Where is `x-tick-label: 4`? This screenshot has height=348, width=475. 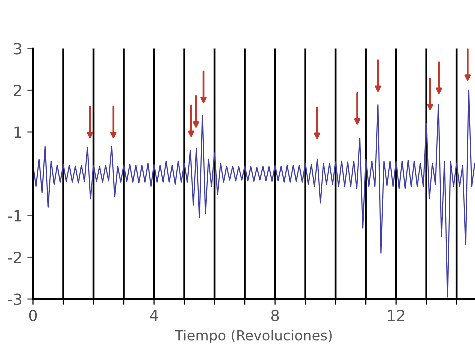 x-tick-label: 4 is located at coordinates (154, 316).